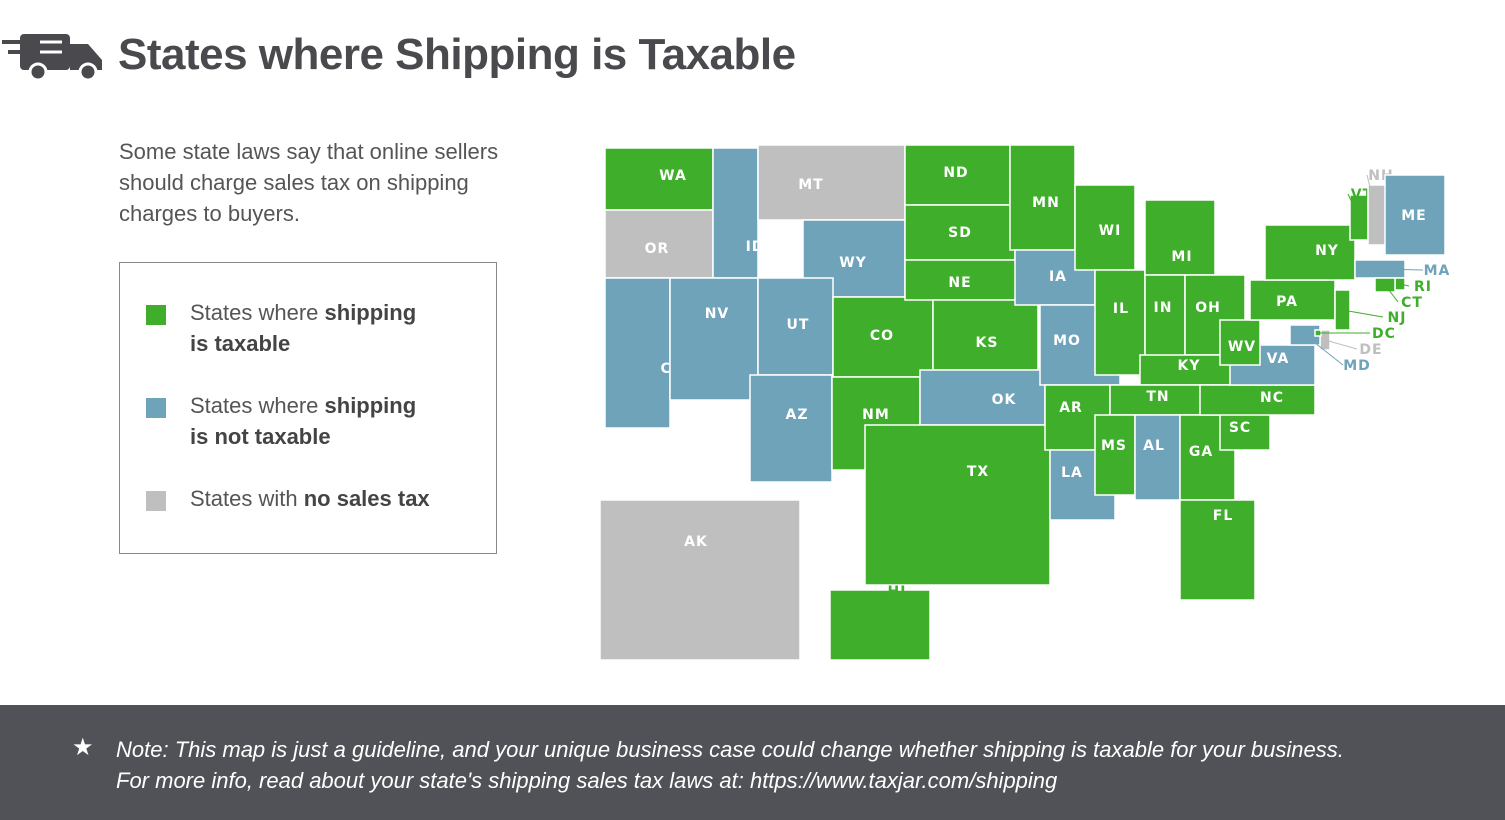 The image size is (1505, 820). What do you see at coordinates (717, 314) in the screenshot?
I see `state-label: NV` at bounding box center [717, 314].